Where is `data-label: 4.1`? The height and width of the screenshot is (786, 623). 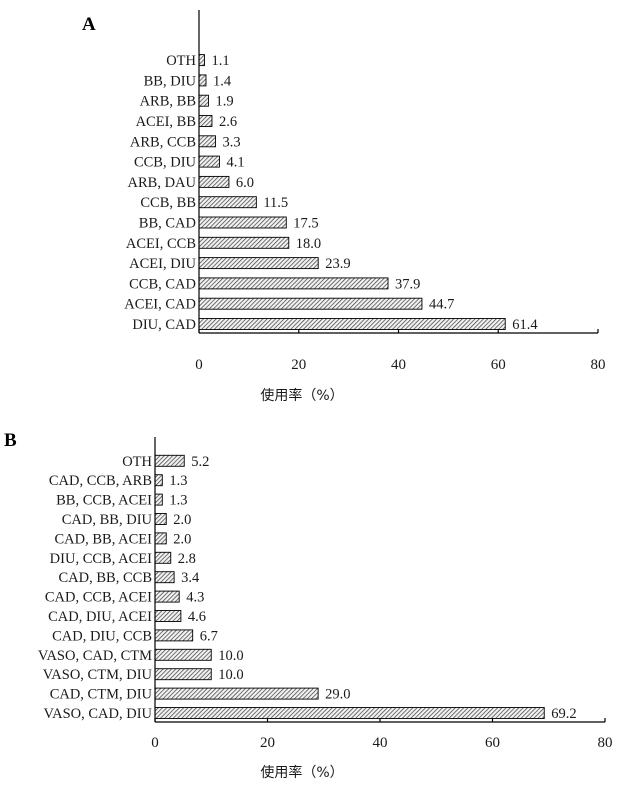
data-label: 4.1 is located at coordinates (235, 163).